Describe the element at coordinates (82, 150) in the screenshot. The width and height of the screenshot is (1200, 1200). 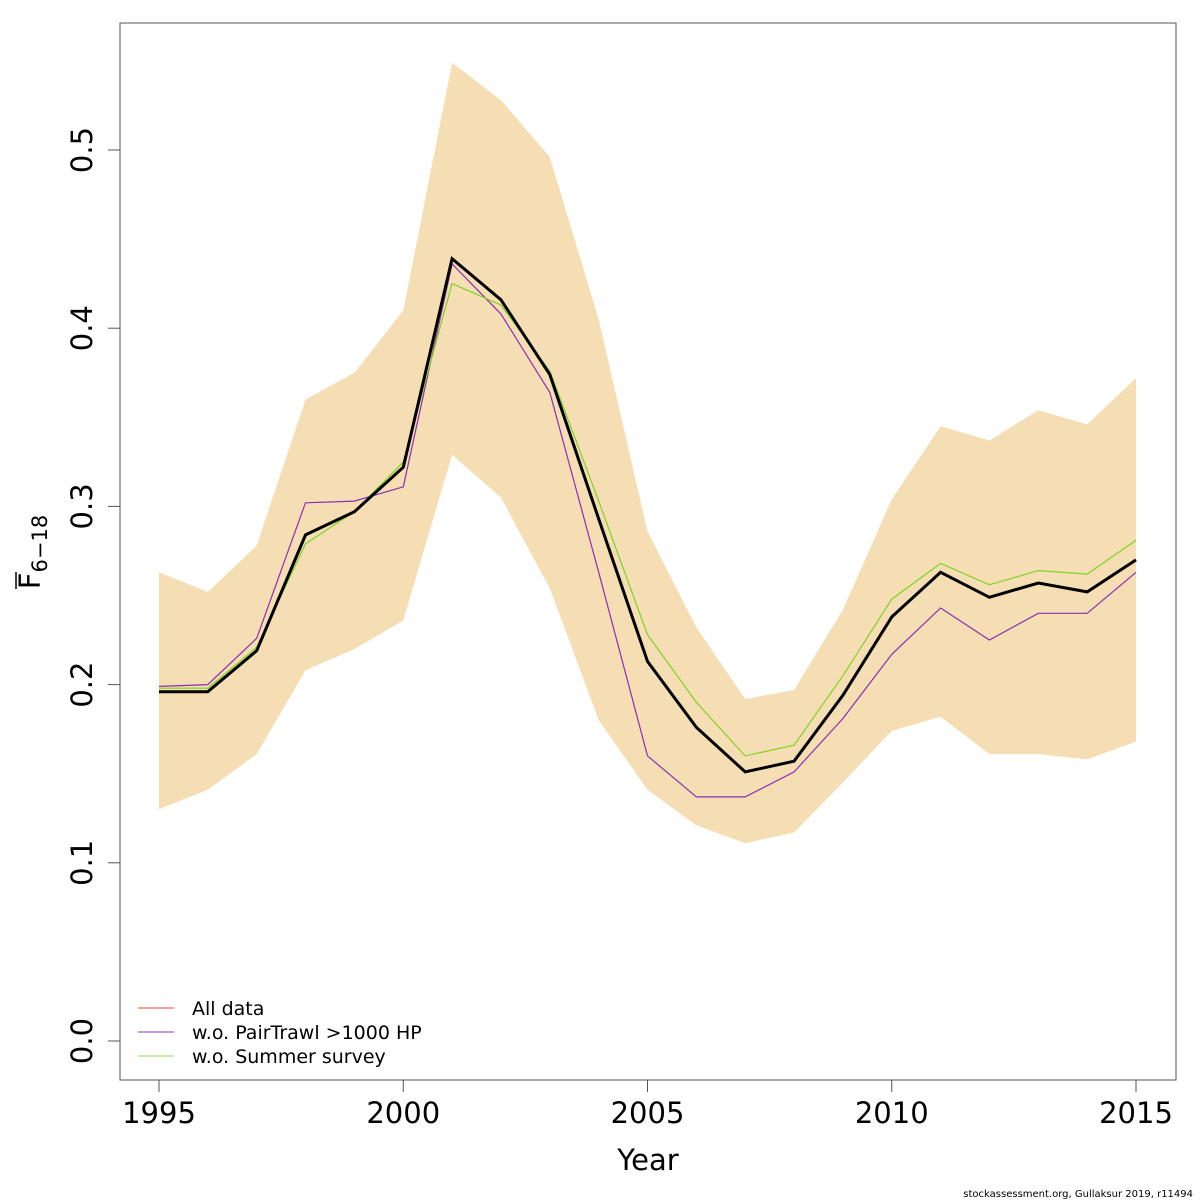
I see `y-tick-label: 0.5` at that location.